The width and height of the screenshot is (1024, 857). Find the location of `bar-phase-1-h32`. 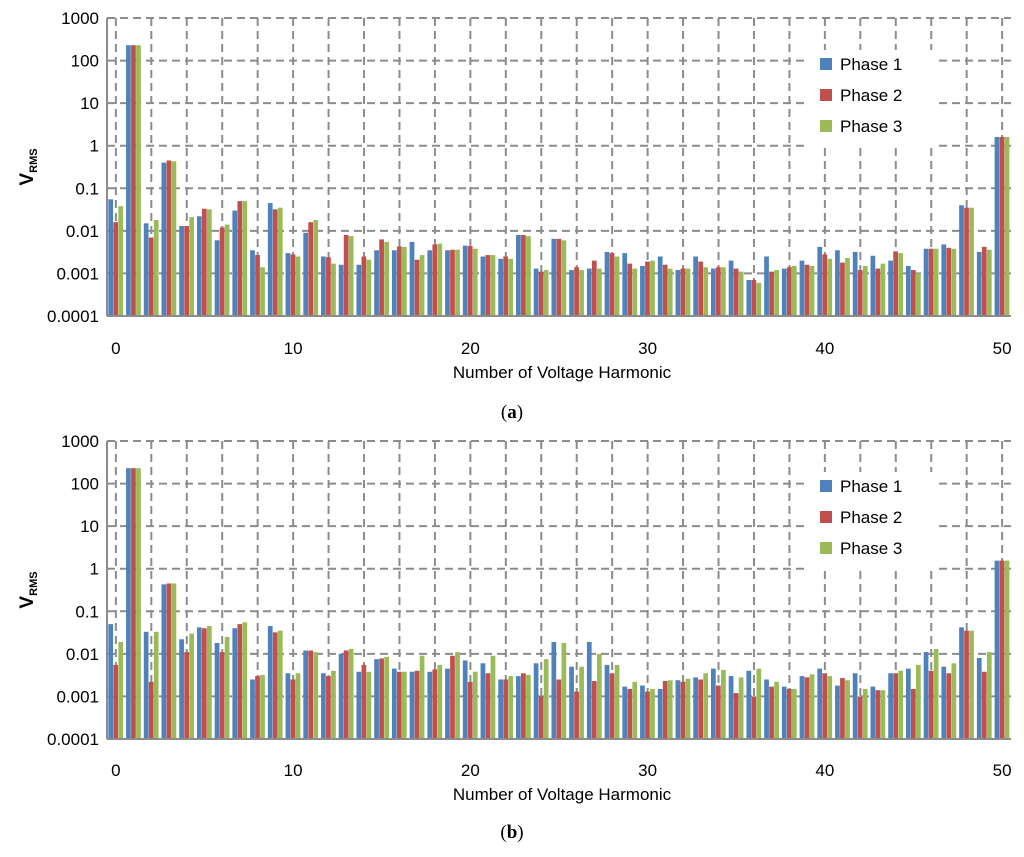

bar-phase-1-h32 is located at coordinates (678, 709).